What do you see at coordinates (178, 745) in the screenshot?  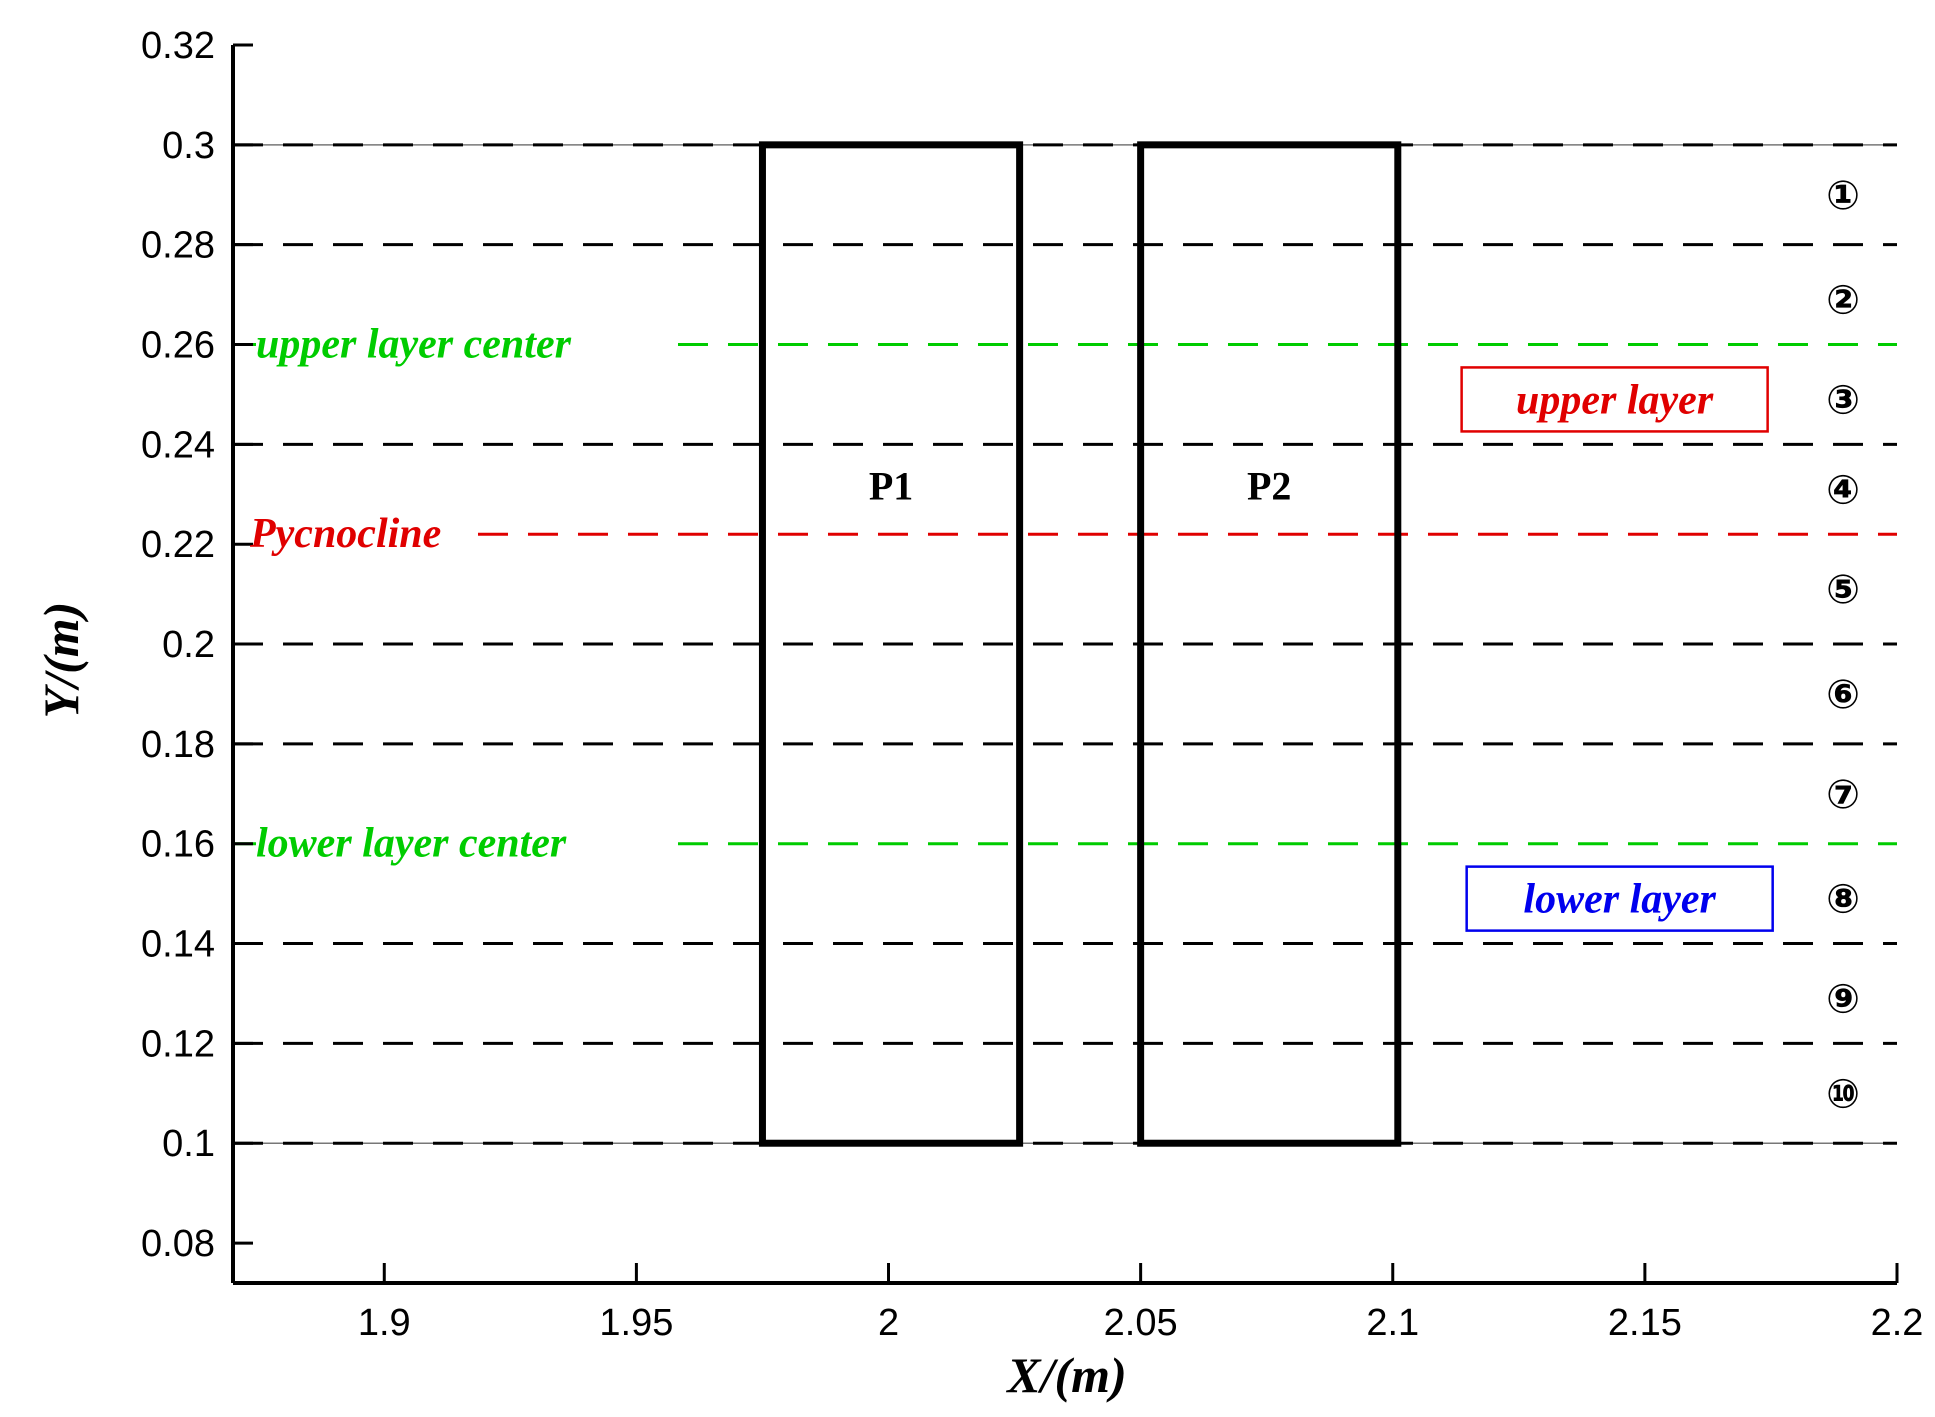 I see `y-tick-label: 0.18` at bounding box center [178, 745].